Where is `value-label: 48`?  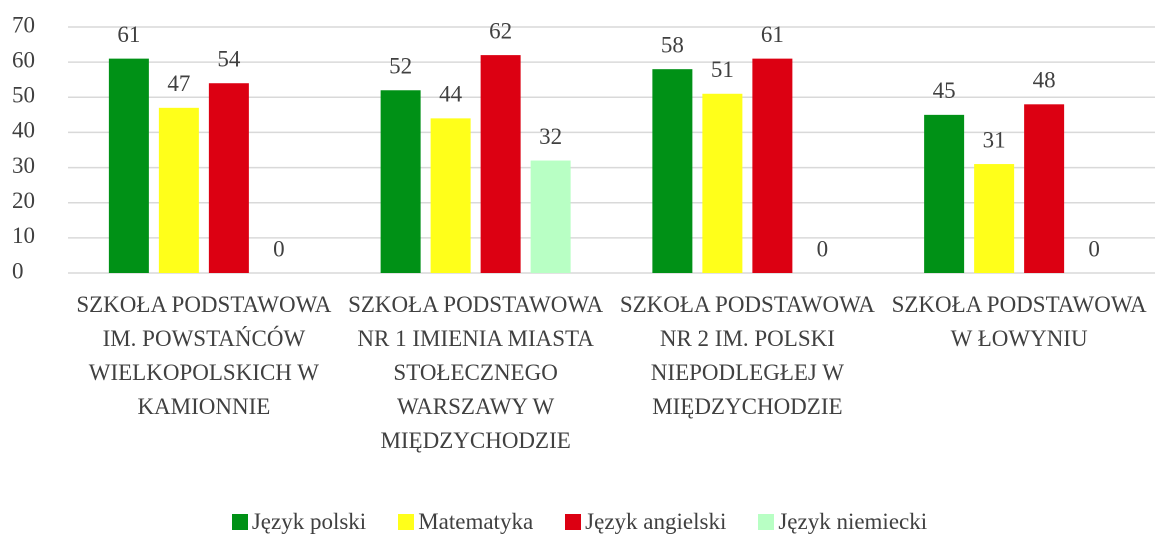 value-label: 48 is located at coordinates (1044, 80).